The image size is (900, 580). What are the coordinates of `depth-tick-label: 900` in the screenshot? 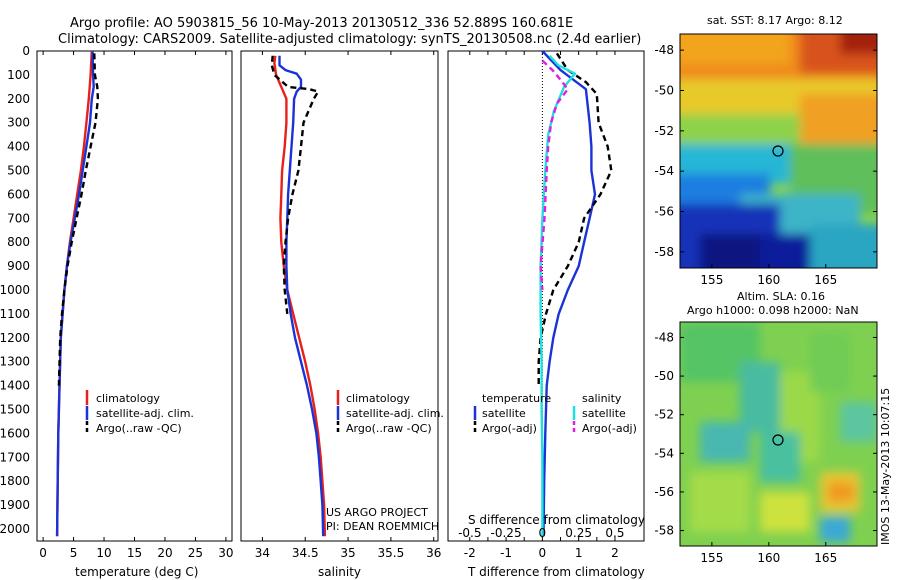 It's located at (18, 266).